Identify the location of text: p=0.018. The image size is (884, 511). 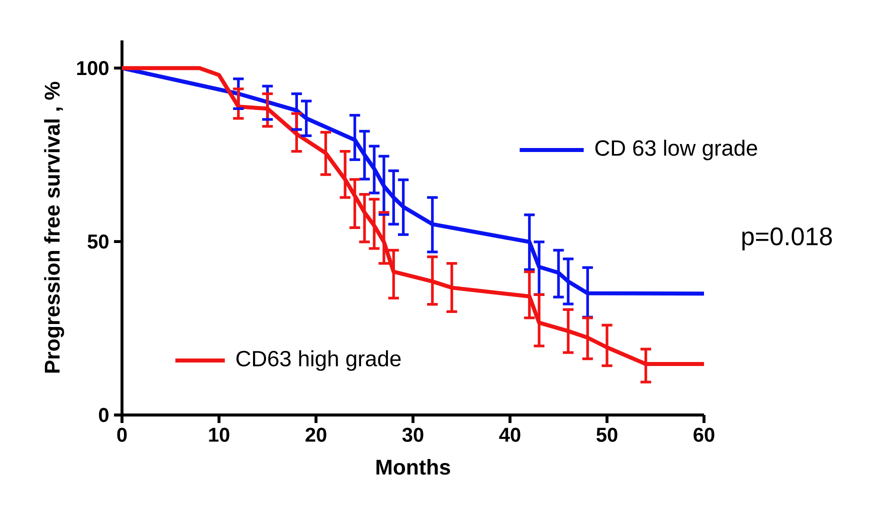
(787, 238).